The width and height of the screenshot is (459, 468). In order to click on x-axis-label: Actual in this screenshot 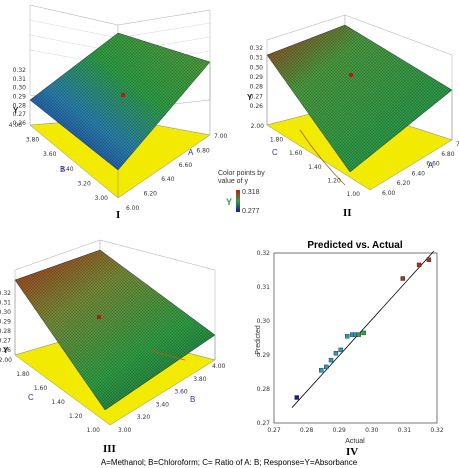, I will do `click(355, 441)`.